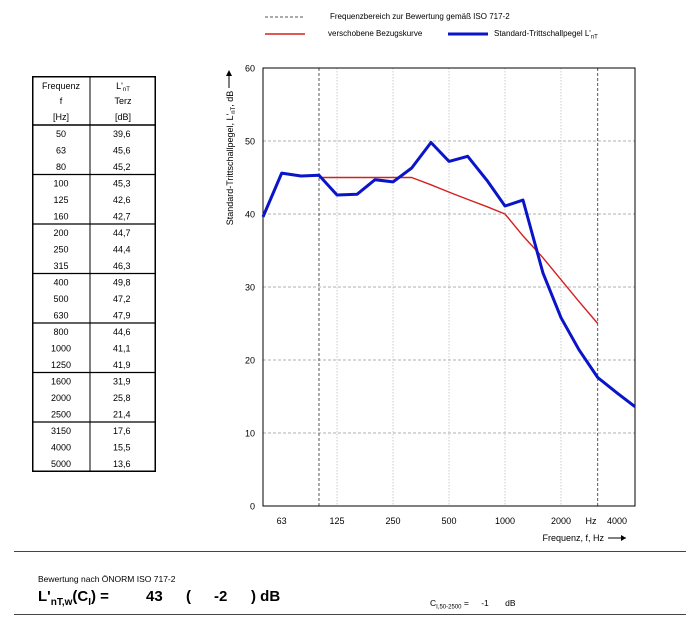 The height and width of the screenshot is (627, 699). Describe the element at coordinates (61, 398) in the screenshot. I see `table-cell-frequency: 2000` at that location.